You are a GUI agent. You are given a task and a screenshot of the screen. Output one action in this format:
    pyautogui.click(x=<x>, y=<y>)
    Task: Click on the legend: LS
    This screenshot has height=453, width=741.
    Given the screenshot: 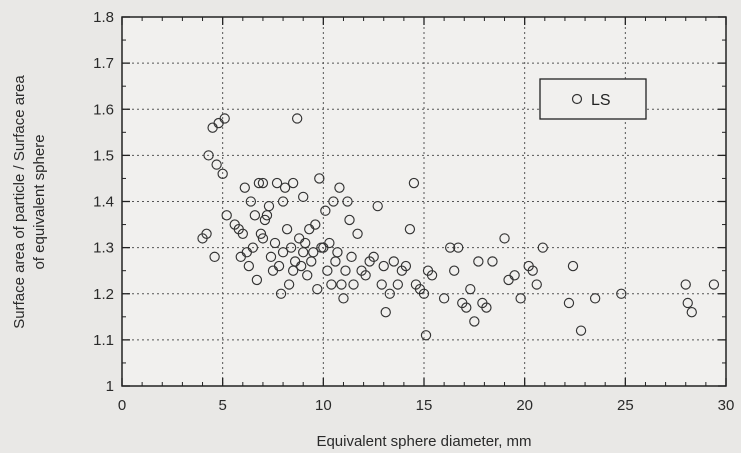 What is the action you would take?
    pyautogui.click(x=593, y=99)
    